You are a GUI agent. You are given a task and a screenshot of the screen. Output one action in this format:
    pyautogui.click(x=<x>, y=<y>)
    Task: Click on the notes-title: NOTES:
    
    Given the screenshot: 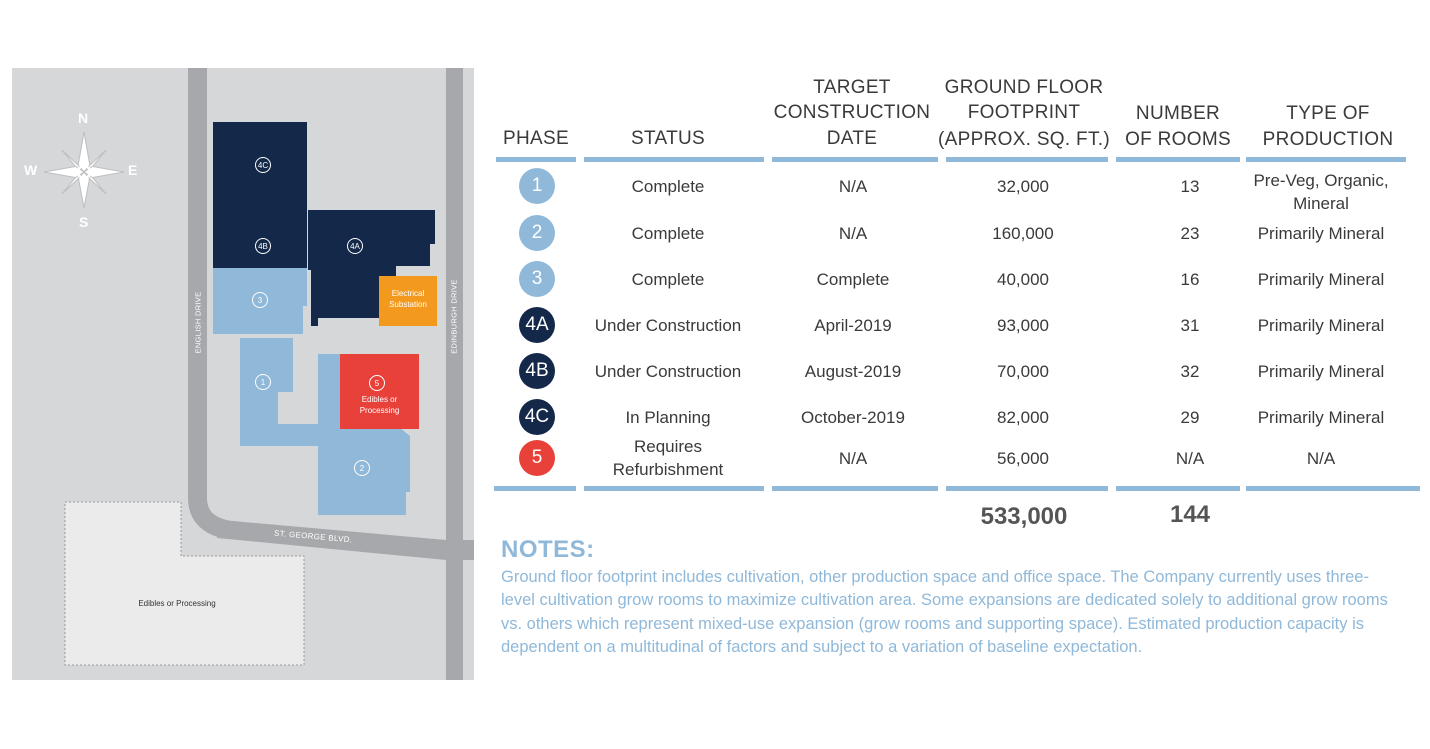 What is the action you would take?
    pyautogui.click(x=548, y=549)
    